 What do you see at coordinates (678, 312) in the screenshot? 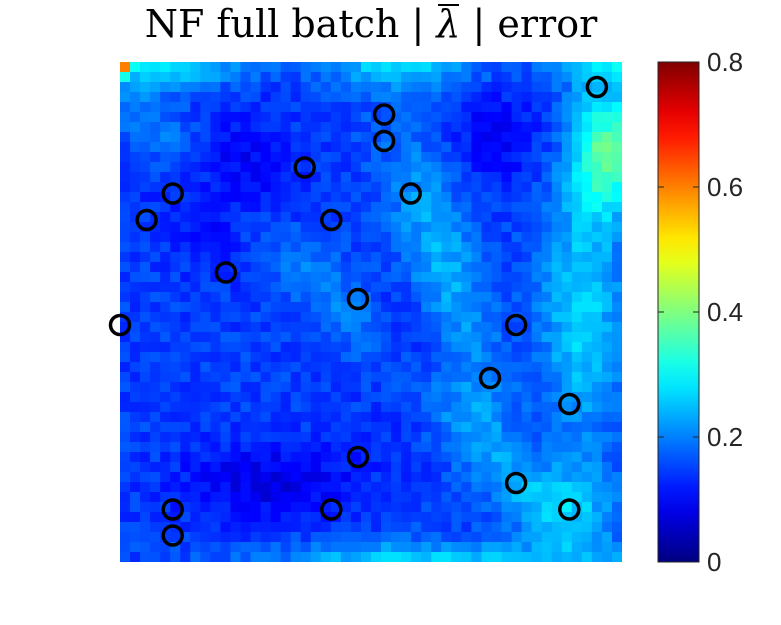
I see `colorbar` at bounding box center [678, 312].